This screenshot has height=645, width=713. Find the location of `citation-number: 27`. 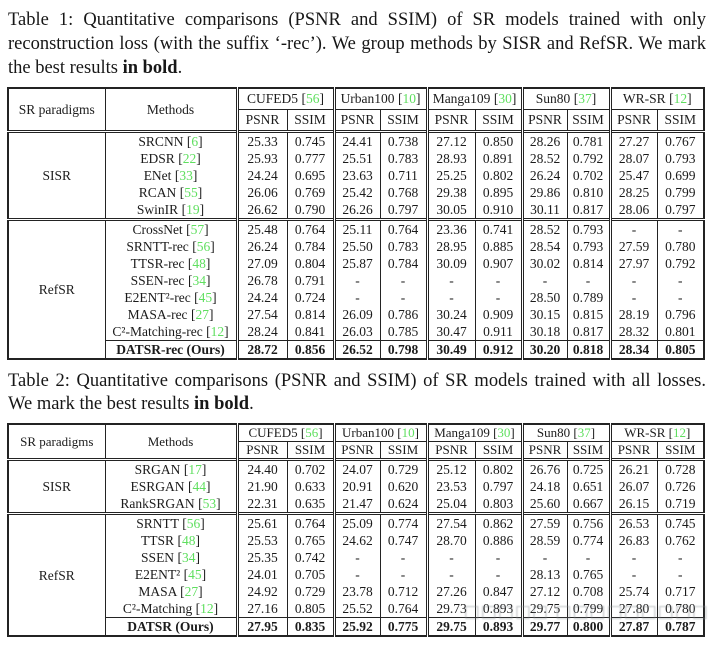

citation-number: 27 is located at coordinates (202, 314).